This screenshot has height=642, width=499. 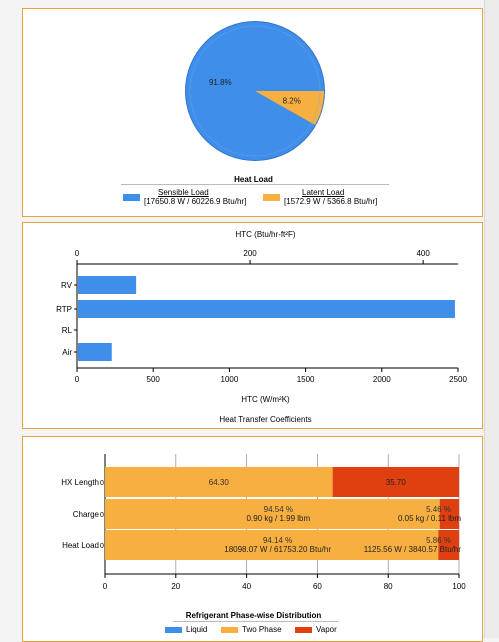 What do you see at coordinates (265, 234) in the screenshot?
I see `htc-top-axis-label: HTC (Btu/hr-ft²F)` at bounding box center [265, 234].